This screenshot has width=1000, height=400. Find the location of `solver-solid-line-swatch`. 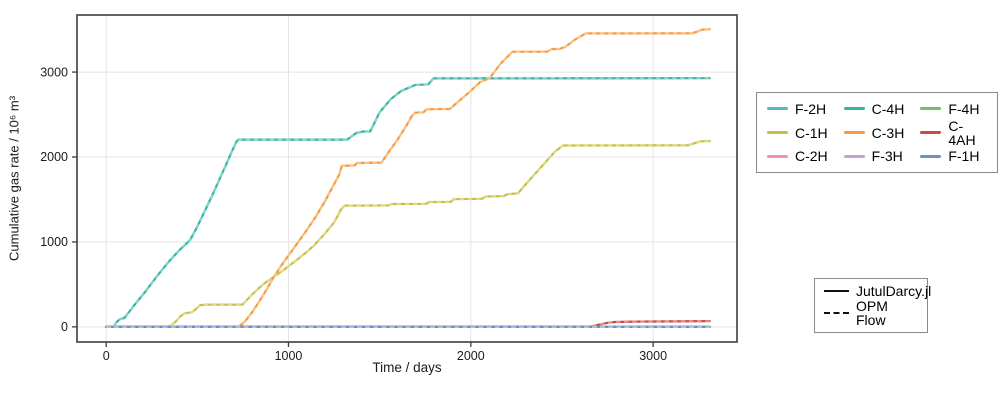

solver-solid-line-swatch is located at coordinates (836, 291).